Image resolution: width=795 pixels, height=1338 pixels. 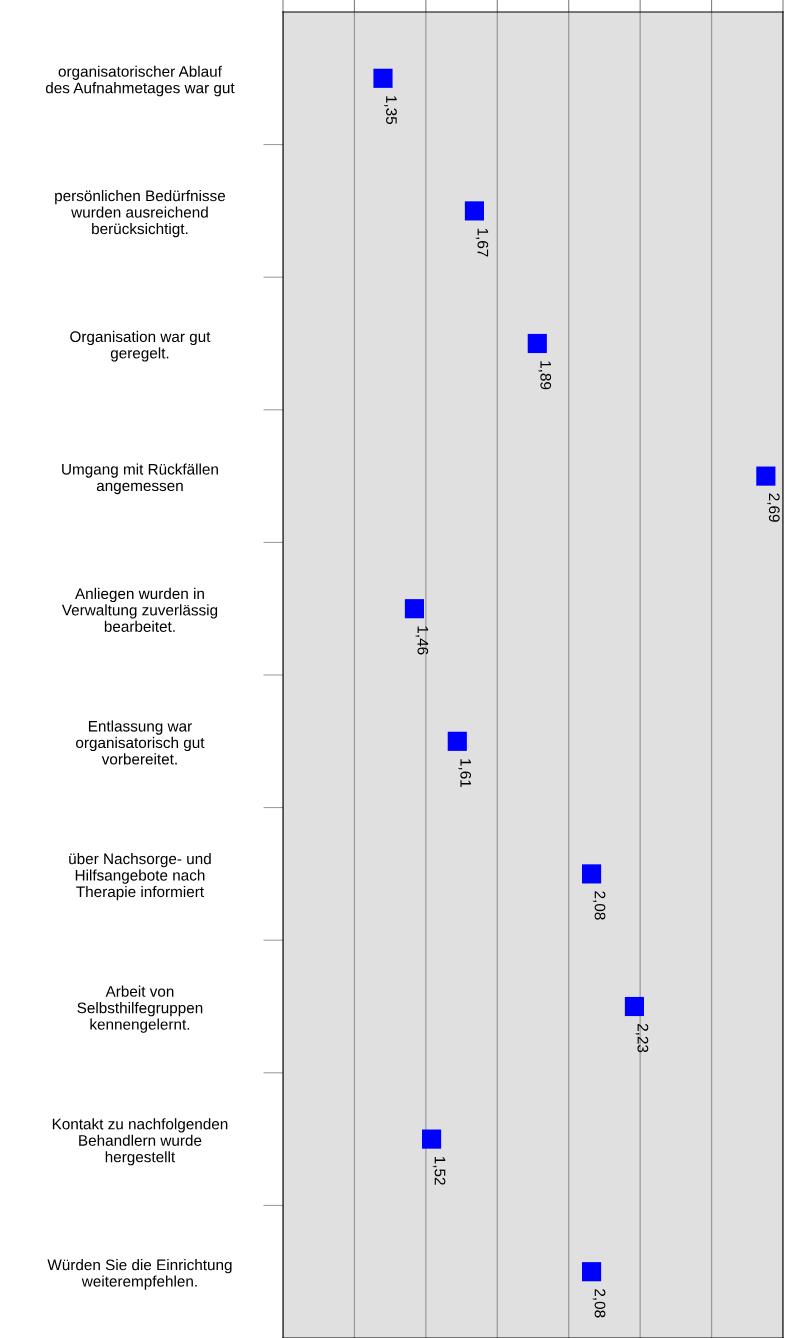 What do you see at coordinates (140, 1009) in the screenshot?
I see `y-tick-label: Arbeit von Selbsthilfegruppen kennengelernt.` at bounding box center [140, 1009].